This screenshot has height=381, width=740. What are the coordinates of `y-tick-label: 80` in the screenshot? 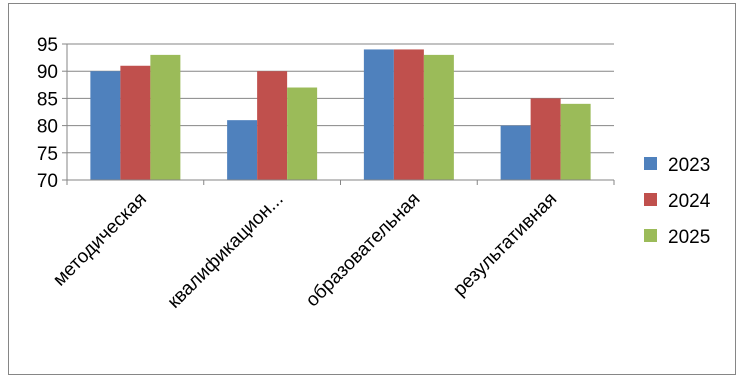 It's located at (47, 127).